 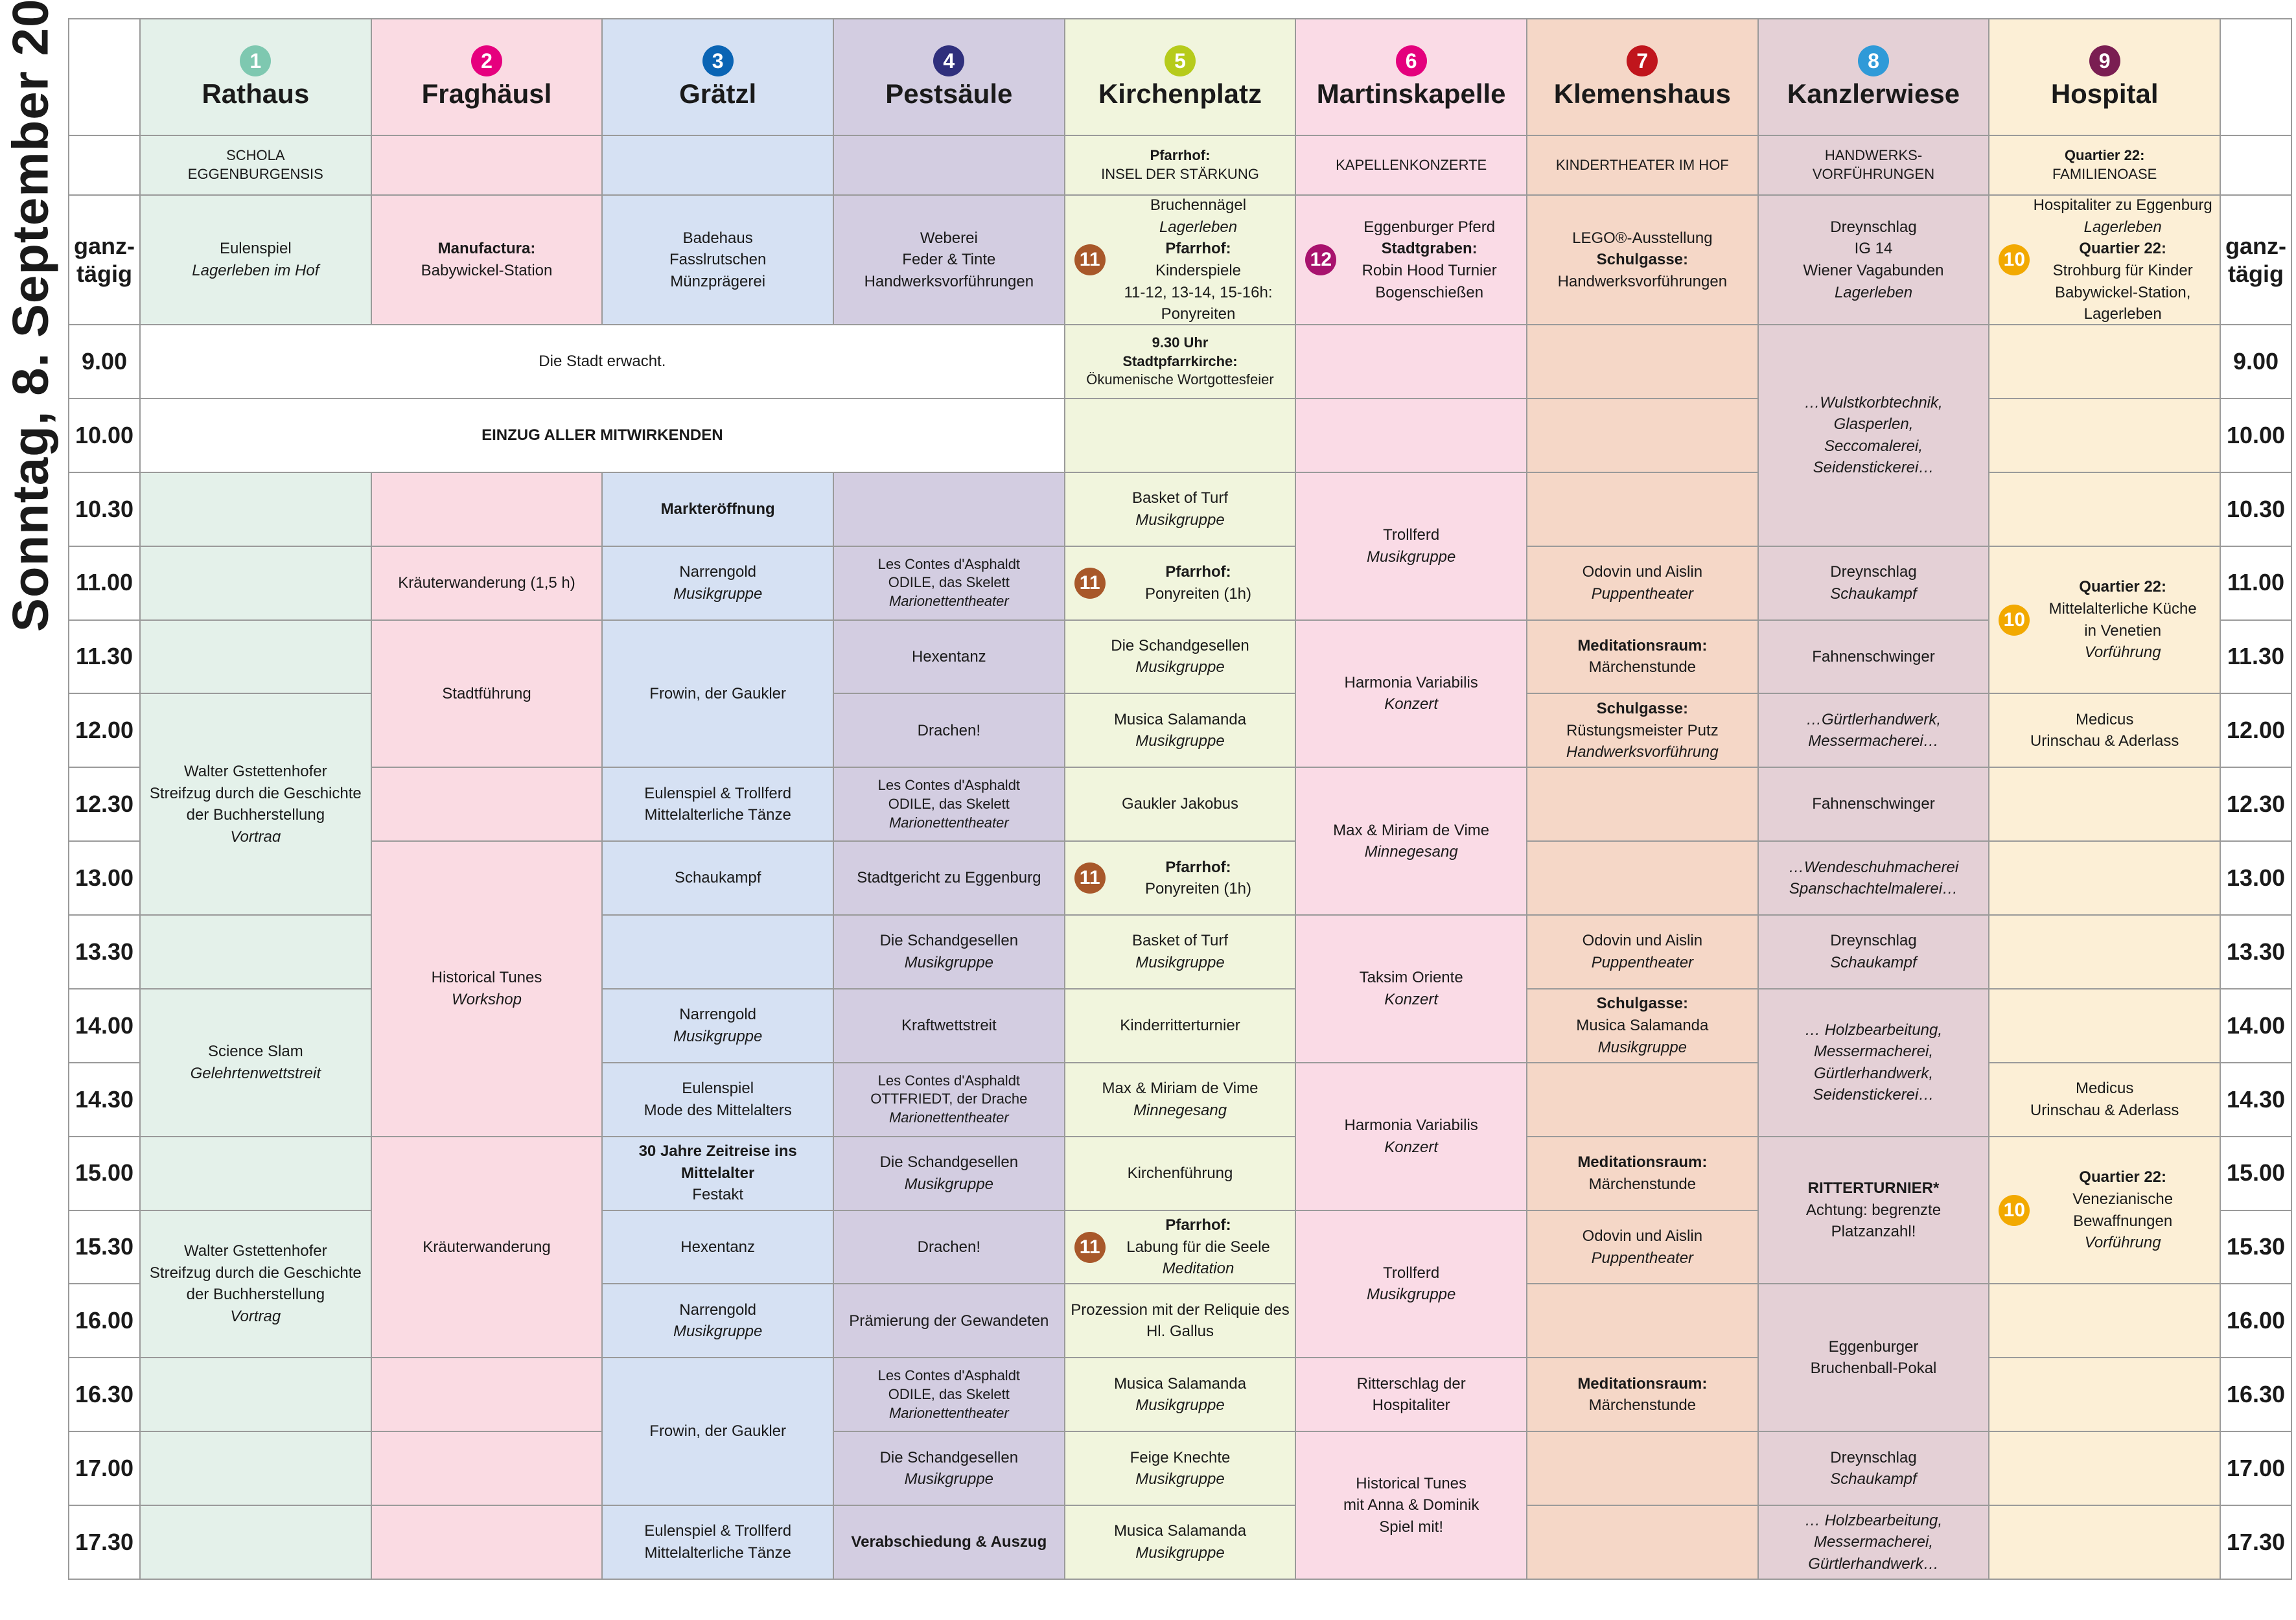 I want to click on event-cell: KINDERTHEATER IM HOF, so click(x=1643, y=166).